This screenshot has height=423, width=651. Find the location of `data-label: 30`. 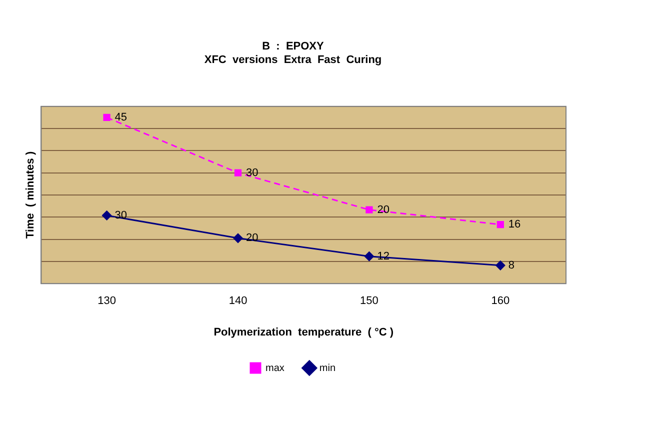

data-label: 30 is located at coordinates (252, 172).